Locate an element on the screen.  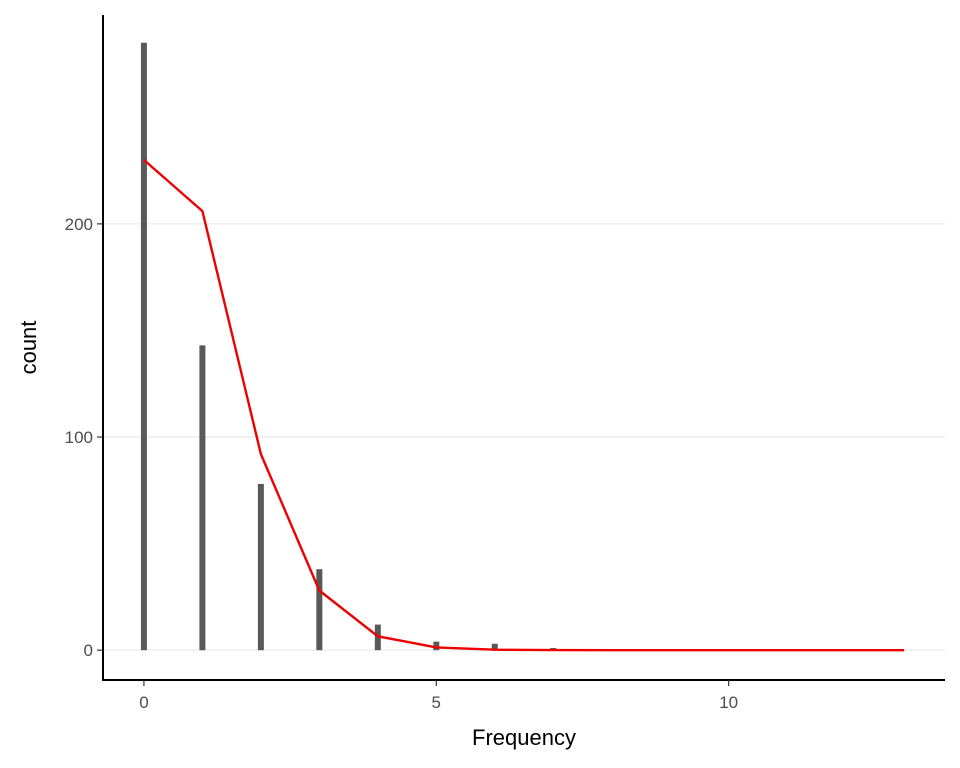
y-tick-label: 100 is located at coordinates (79, 437).